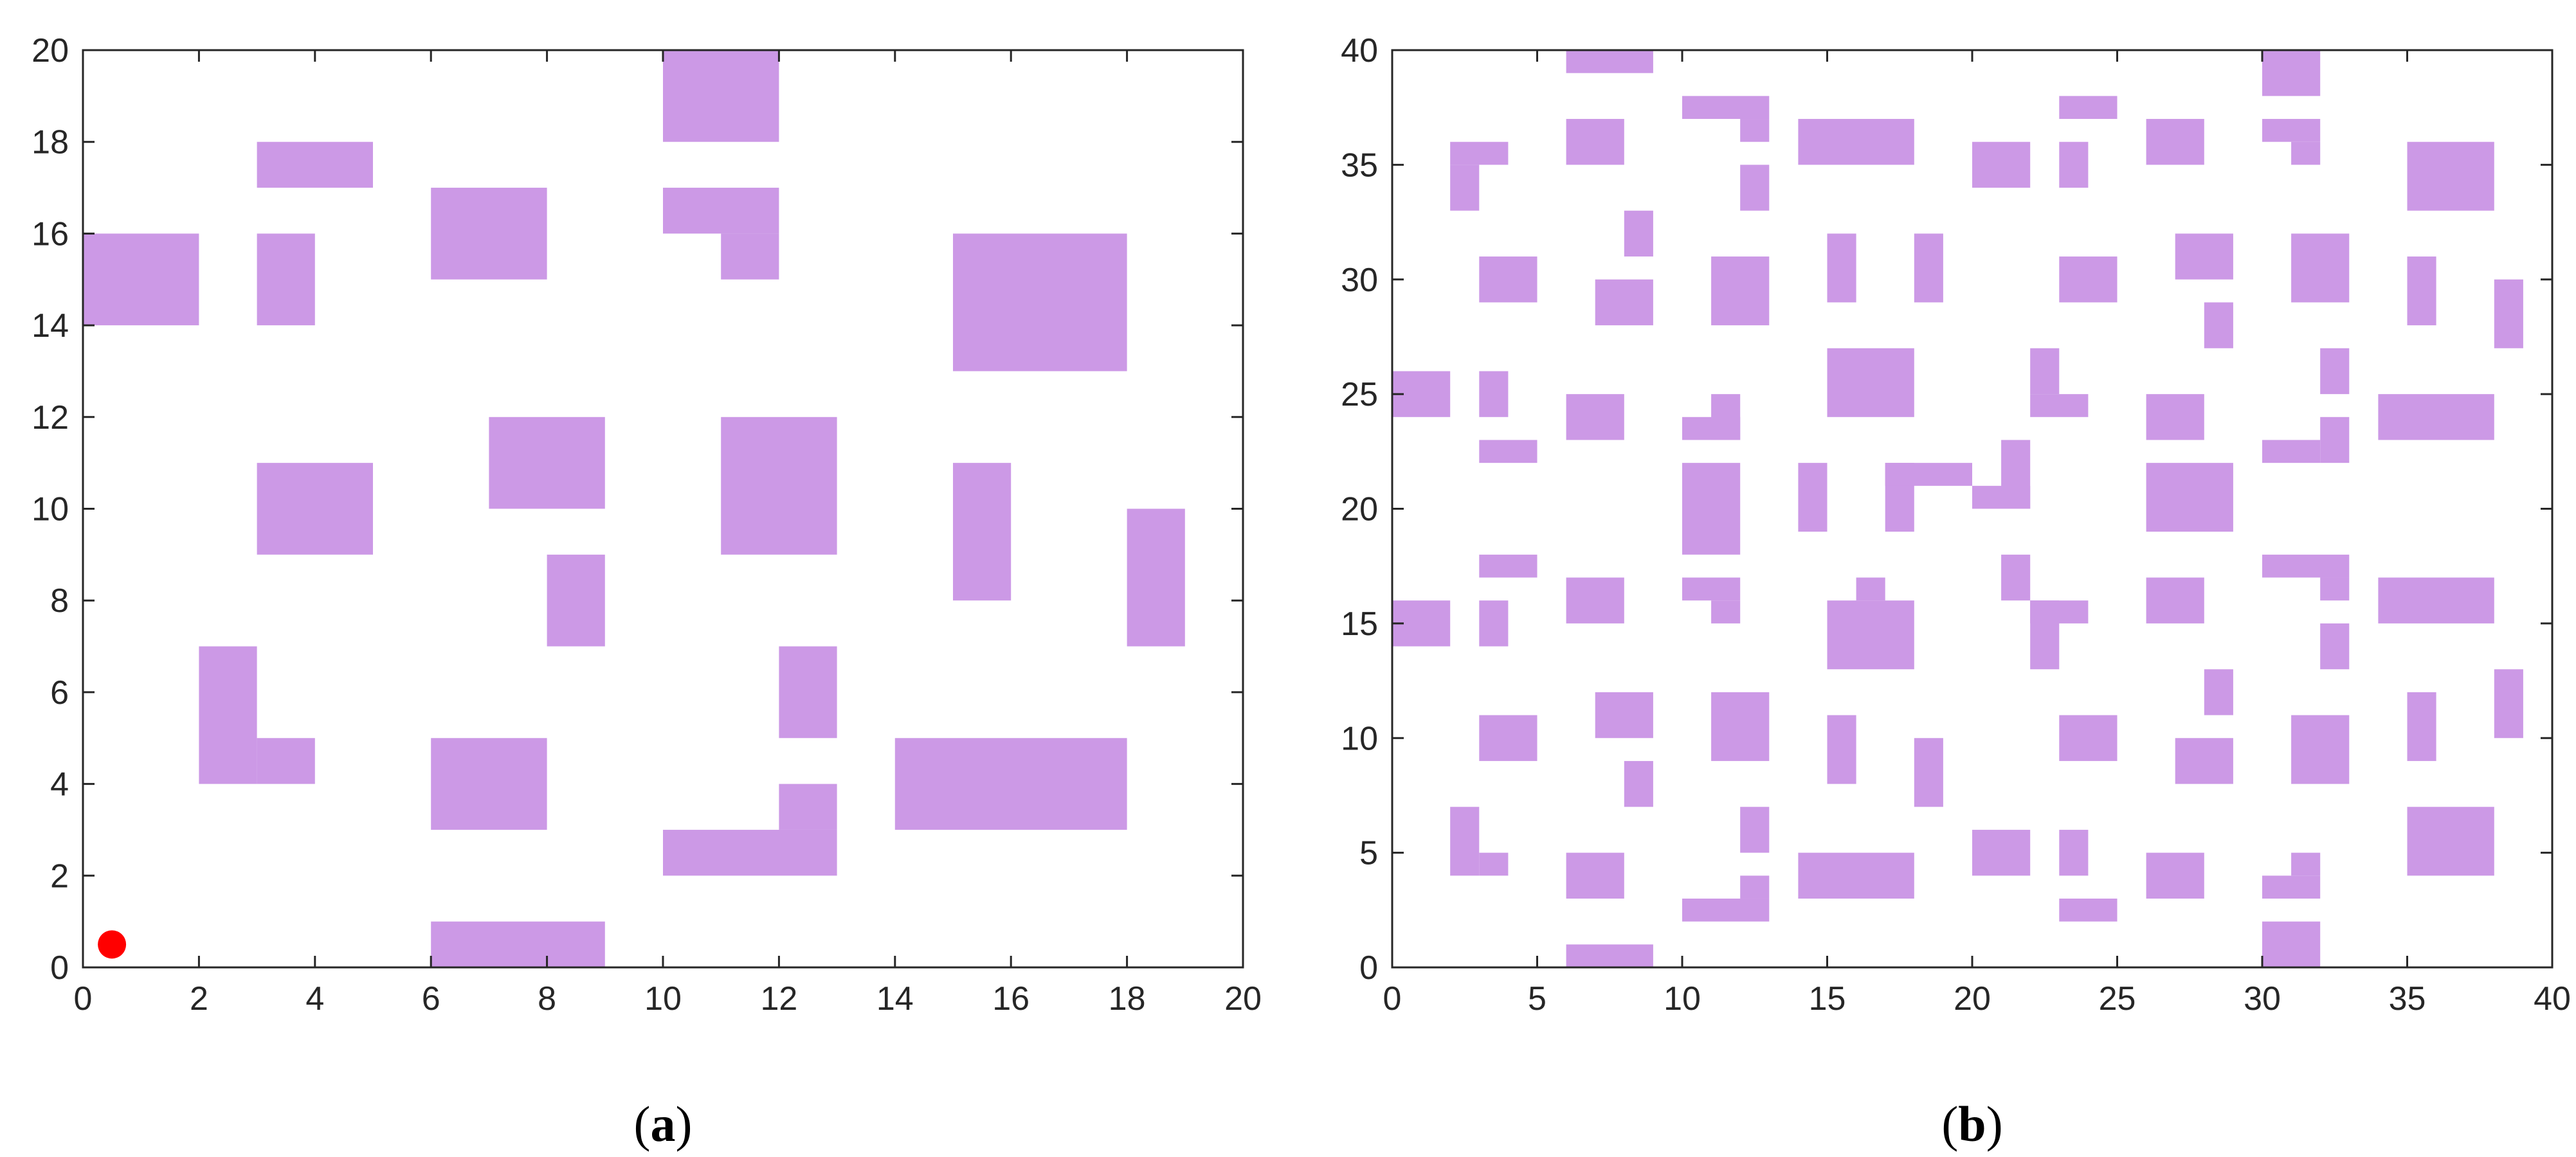  I want to click on panel-b-x-tick-labels: 0 5 10 15 20 25 30 35 40, so click(1977, 999).